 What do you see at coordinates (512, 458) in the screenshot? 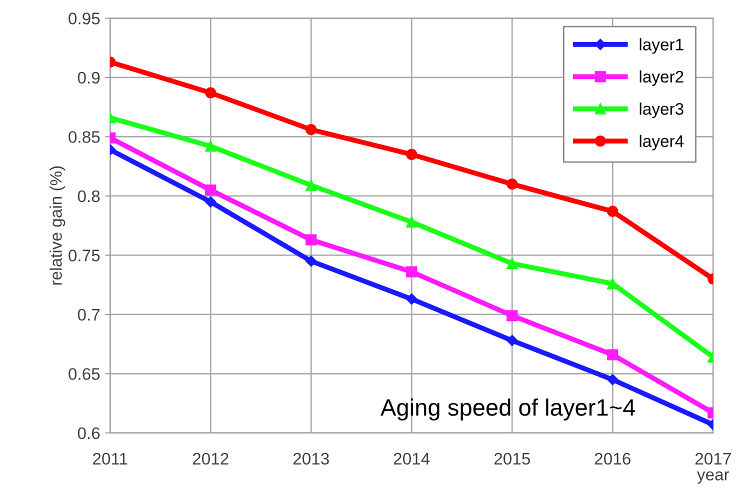
I see `x-tick-label: 2015` at bounding box center [512, 458].